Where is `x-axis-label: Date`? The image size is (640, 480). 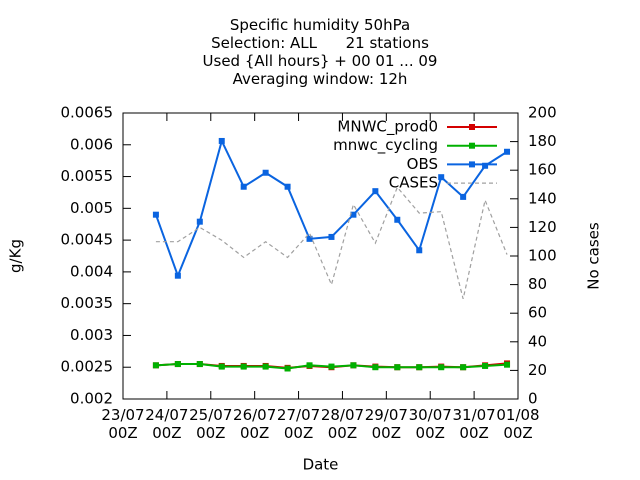 x-axis-label: Date is located at coordinates (321, 465).